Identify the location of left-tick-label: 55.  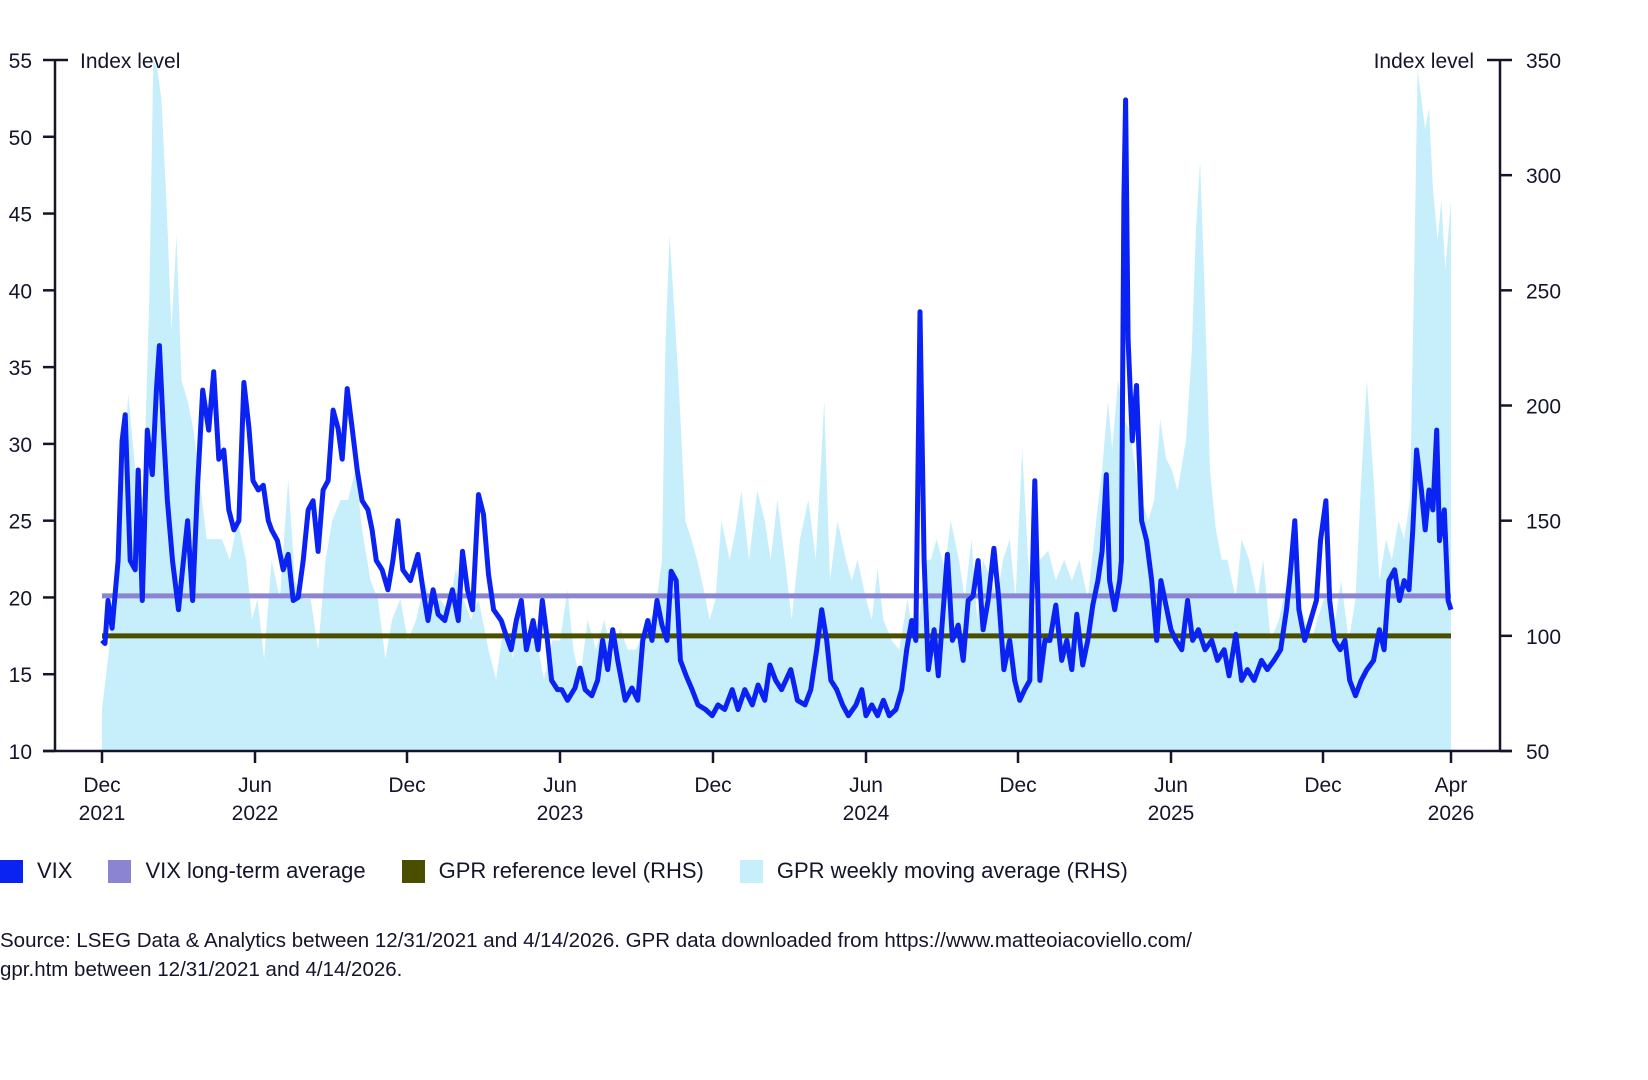
(20, 61).